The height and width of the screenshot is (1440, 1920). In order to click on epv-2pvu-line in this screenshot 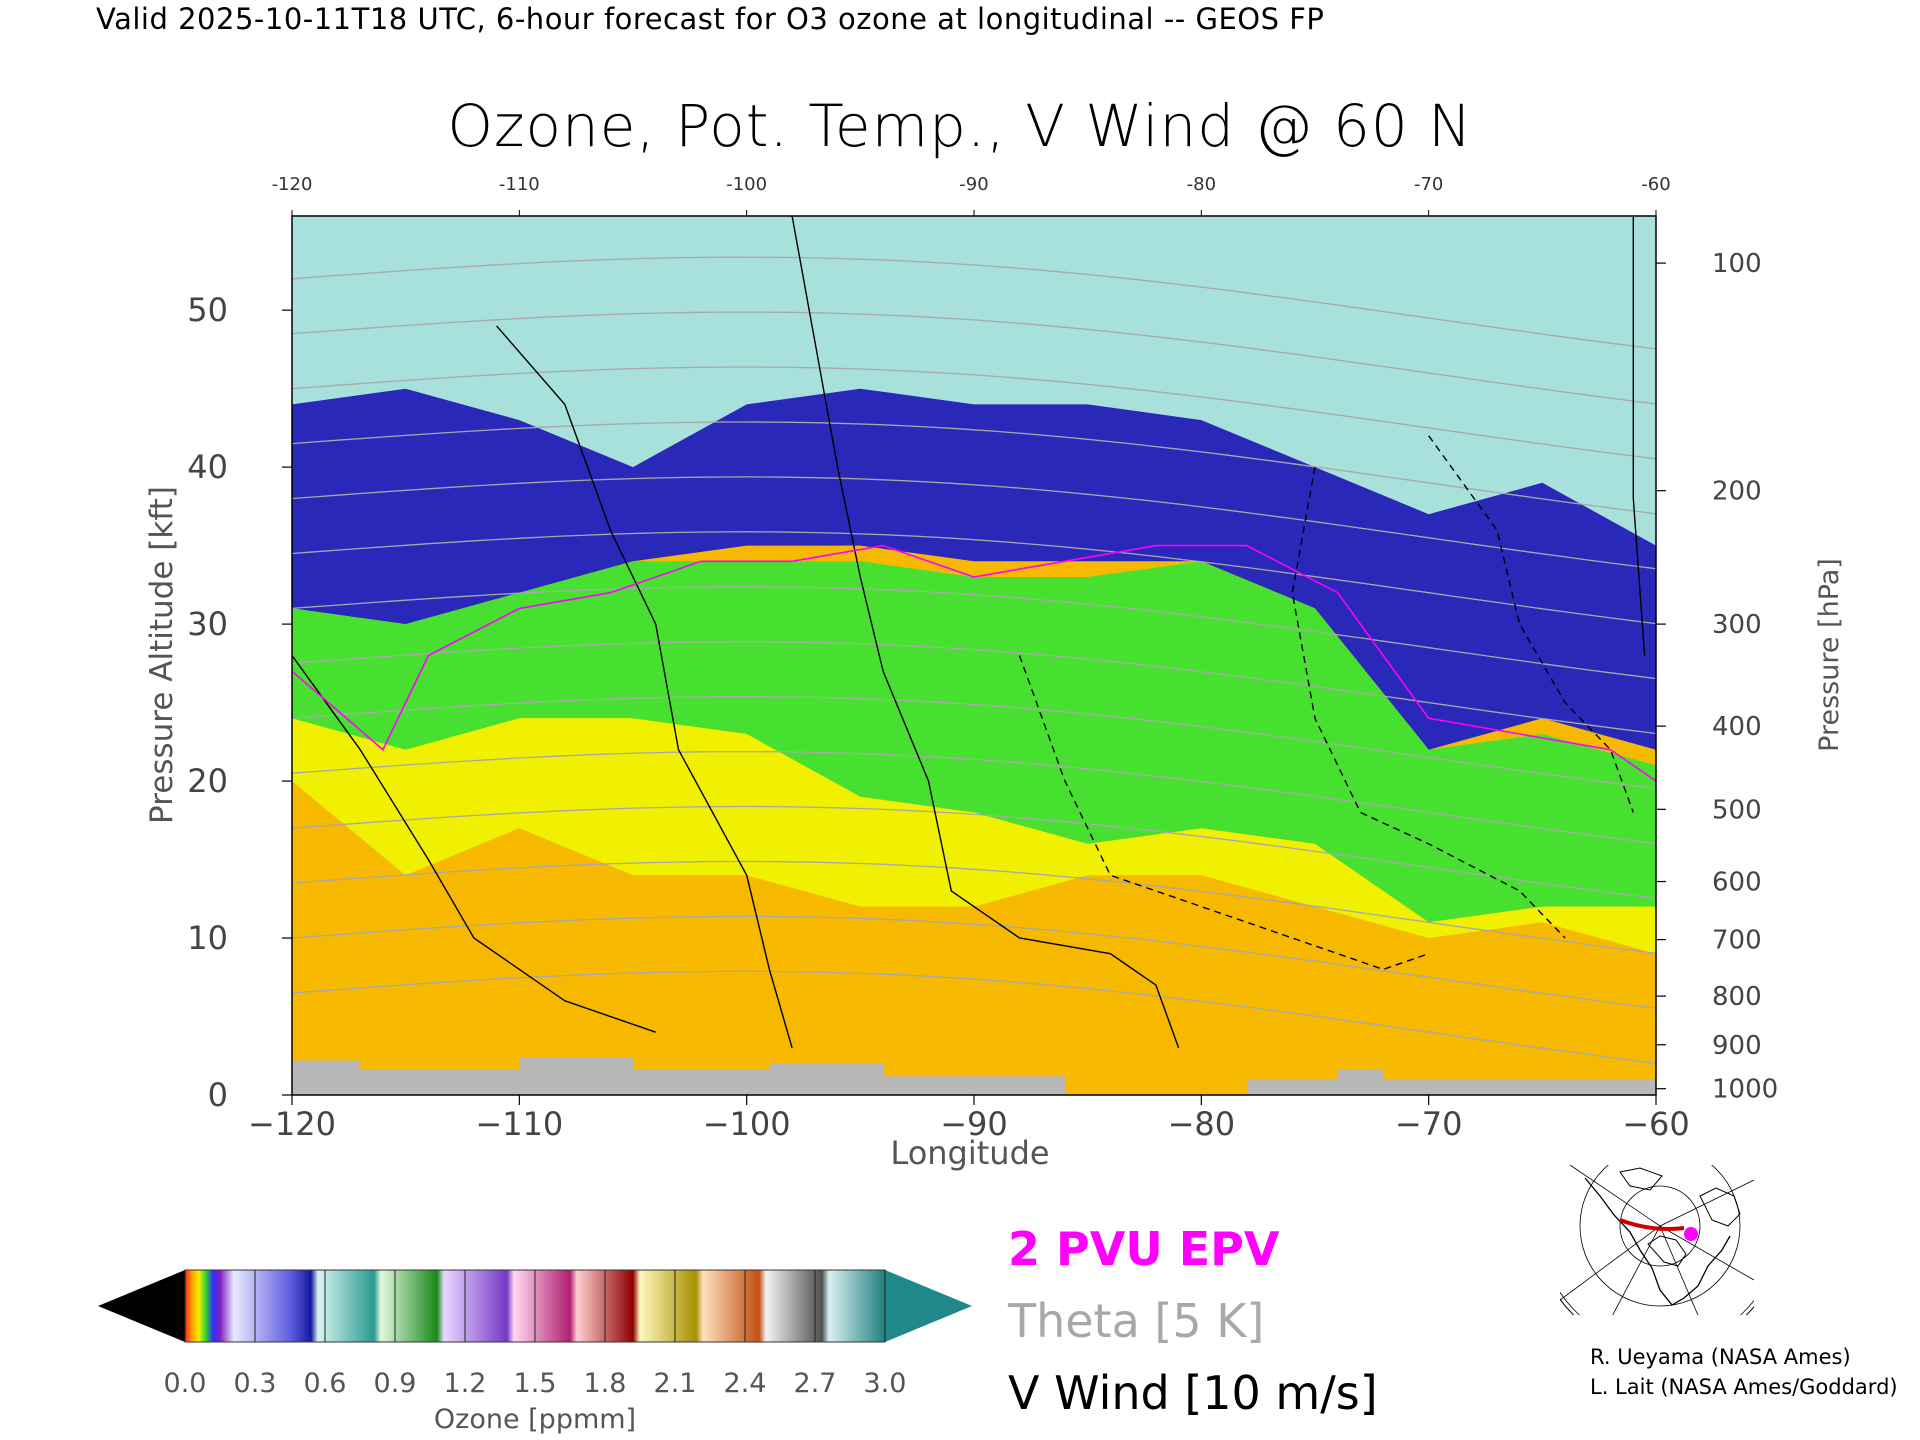, I will do `click(974, 663)`.